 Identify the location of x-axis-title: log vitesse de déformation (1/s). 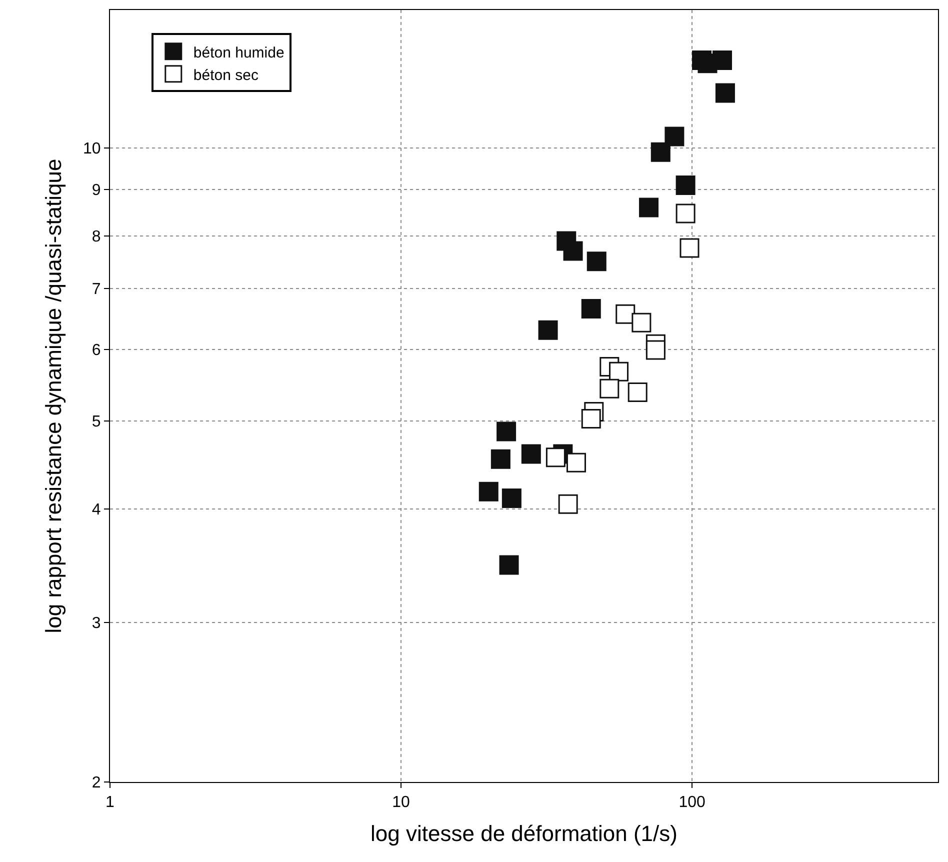
(524, 833).